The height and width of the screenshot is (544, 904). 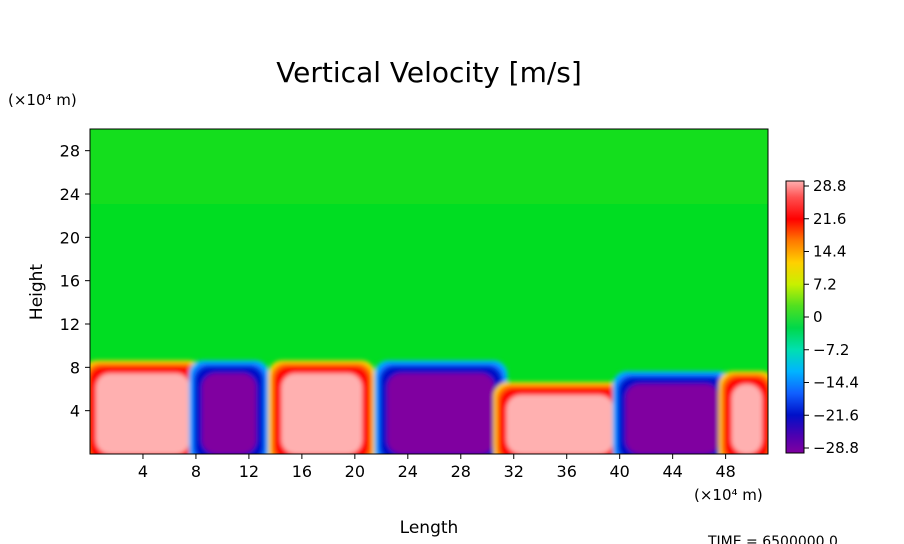 What do you see at coordinates (567, 471) in the screenshot?
I see `x-tick-label: 36` at bounding box center [567, 471].